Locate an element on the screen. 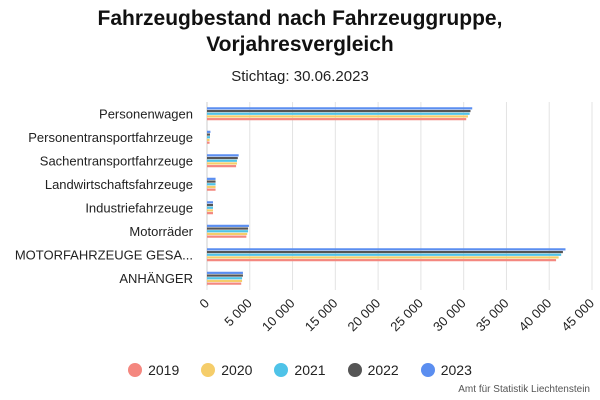 Image resolution: width=600 pixels, height=400 pixels. category-label: Landwirtschaftsfahrzeuge is located at coordinates (119, 184).